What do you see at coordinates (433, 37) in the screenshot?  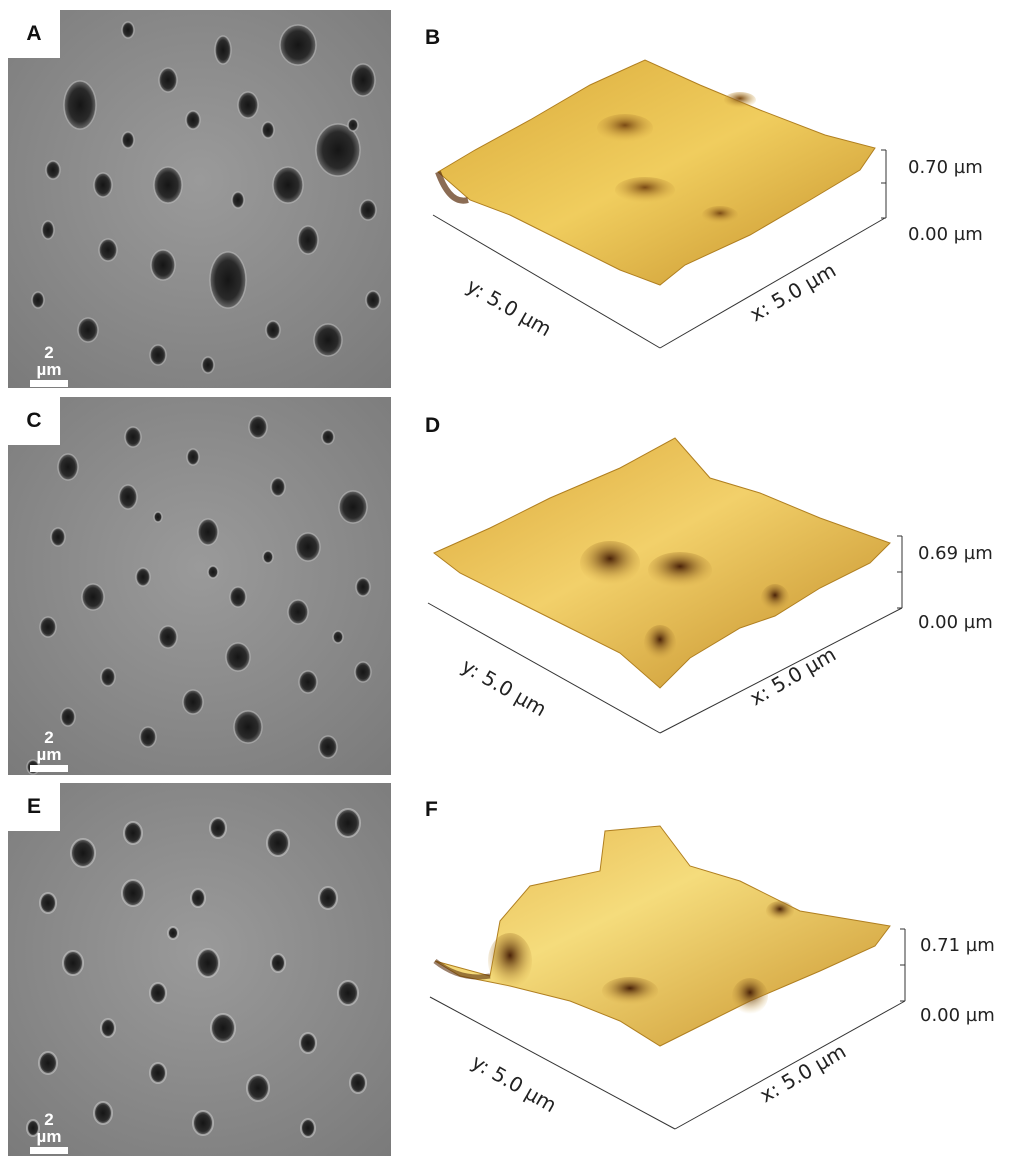 I see `panel-letter: B` at bounding box center [433, 37].